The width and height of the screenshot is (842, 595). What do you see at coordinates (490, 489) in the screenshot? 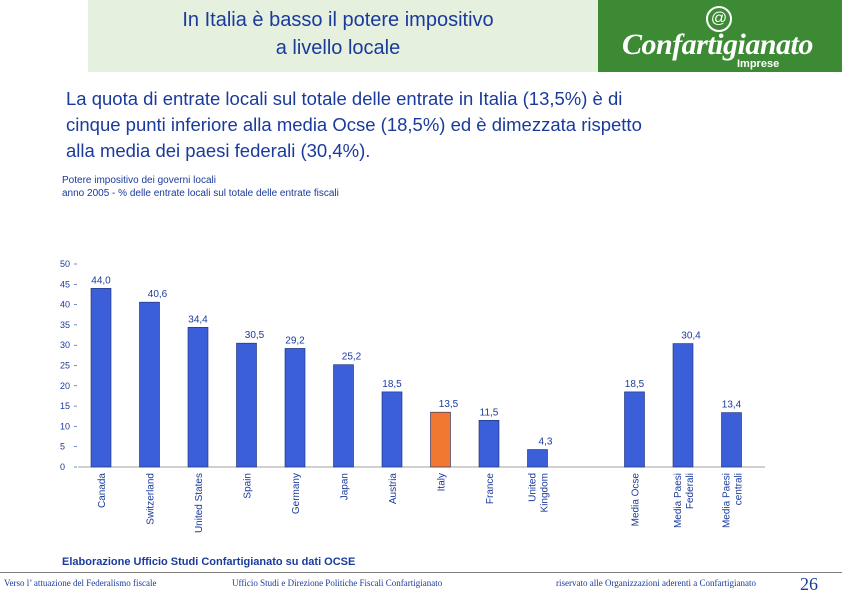
I see `x-tick-label: France` at bounding box center [490, 489].